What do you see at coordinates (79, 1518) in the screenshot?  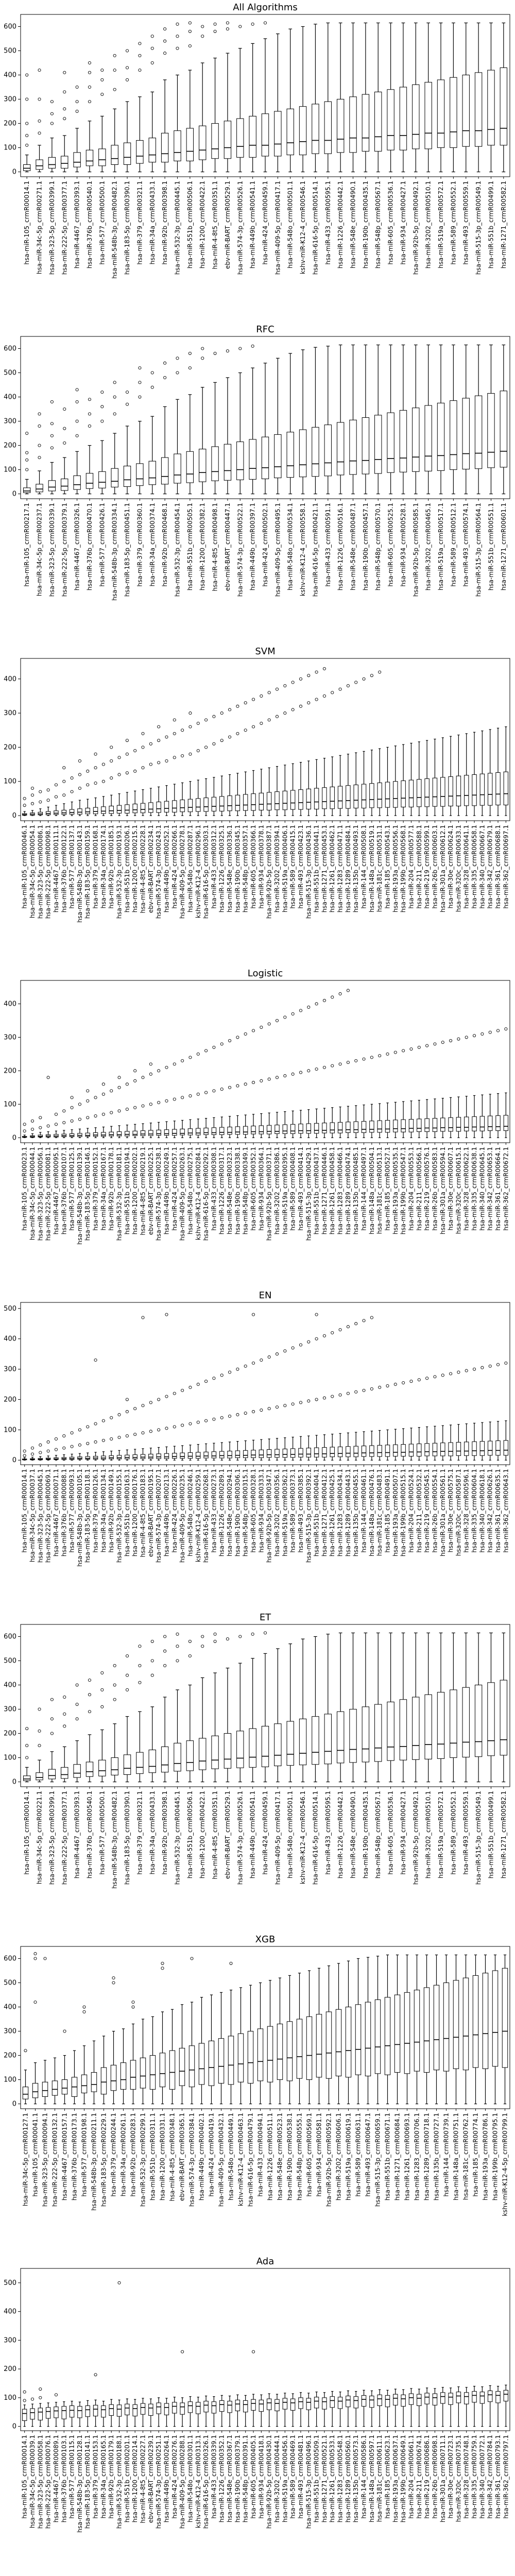 I see `x-tick-label: hsa-miR-548b-3p_crmR00105.1` at bounding box center [79, 1518].